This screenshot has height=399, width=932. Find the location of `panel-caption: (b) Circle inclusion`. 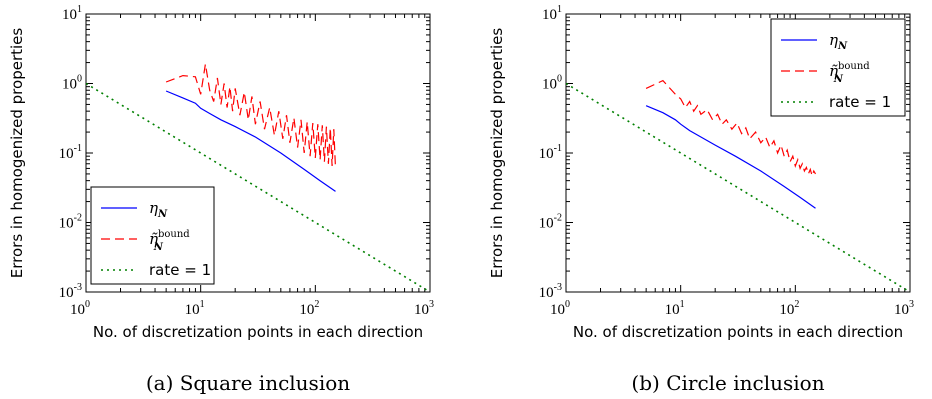

panel-caption: (b) Circle inclusion is located at coordinates (727, 383).